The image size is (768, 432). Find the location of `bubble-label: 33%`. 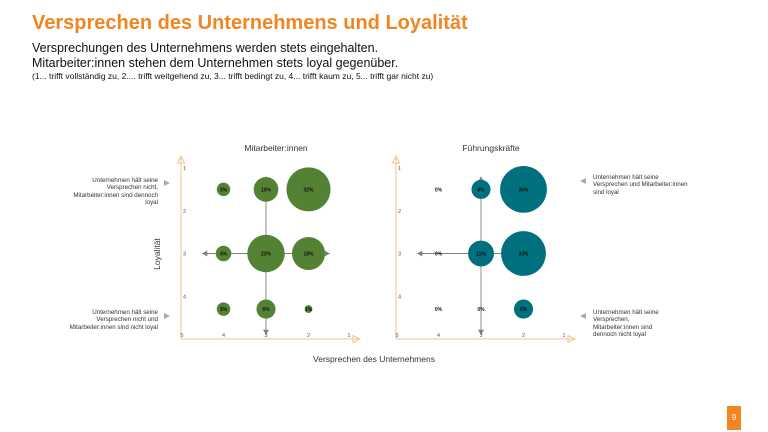

bubble-label: 33% is located at coordinates (523, 255).